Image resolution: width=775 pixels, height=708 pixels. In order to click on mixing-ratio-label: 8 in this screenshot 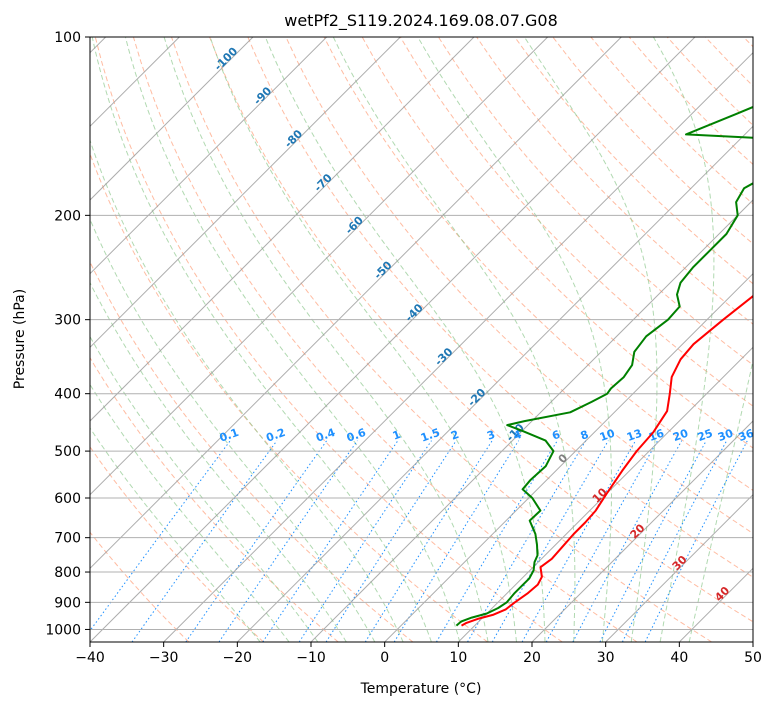, I will do `click(585, 435)`.